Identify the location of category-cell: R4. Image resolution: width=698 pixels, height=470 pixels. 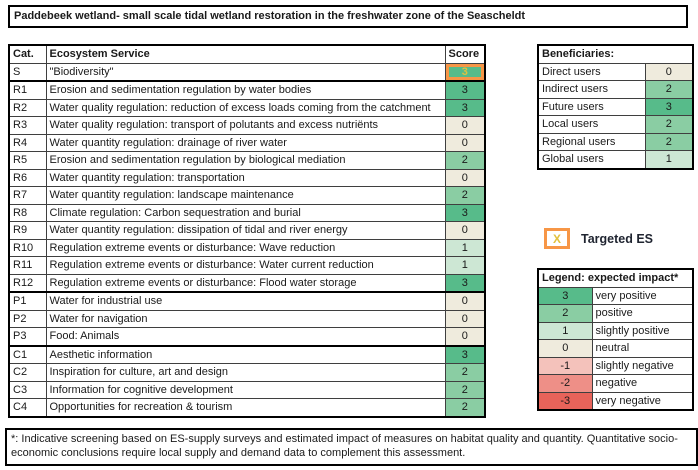
(27, 142).